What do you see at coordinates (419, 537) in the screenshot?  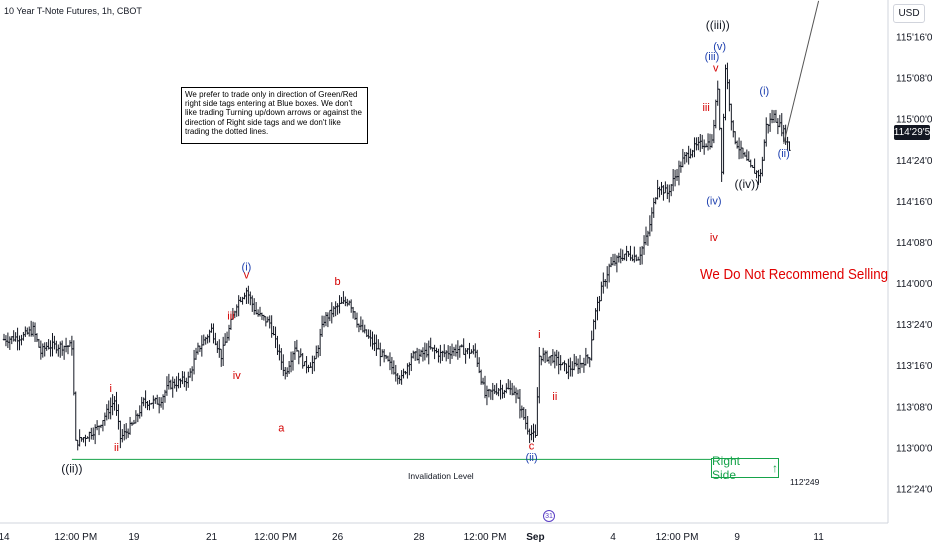 I see `x-tick-label: 28` at bounding box center [419, 537].